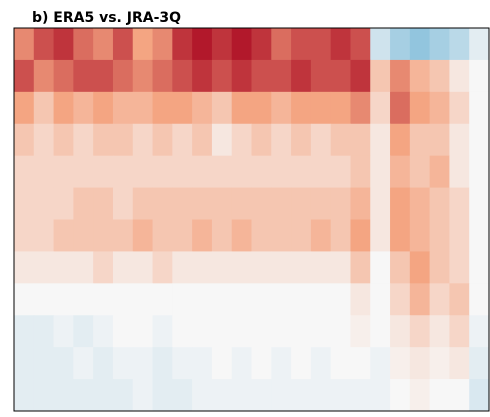  Describe the element at coordinates (106, 18) in the screenshot. I see `chart-title: b) ERA5 vs. JRA-3Q` at that location.